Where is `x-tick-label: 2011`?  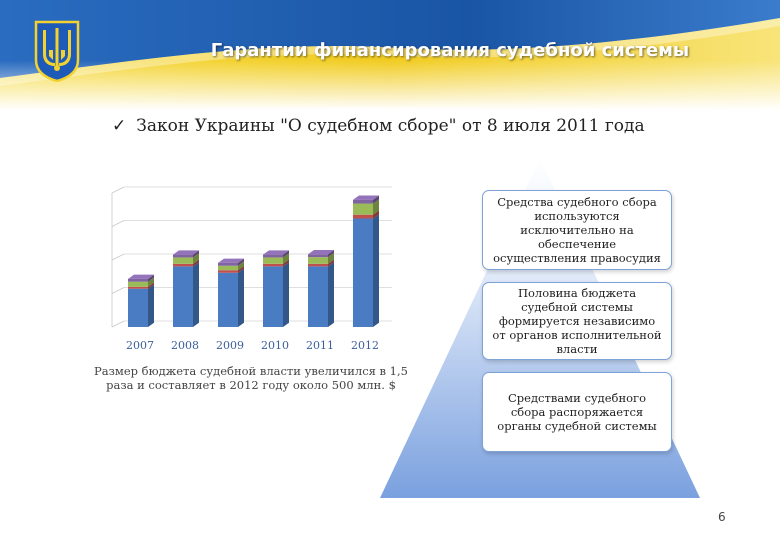
x-tick-label: 2011 is located at coordinates (320, 345).